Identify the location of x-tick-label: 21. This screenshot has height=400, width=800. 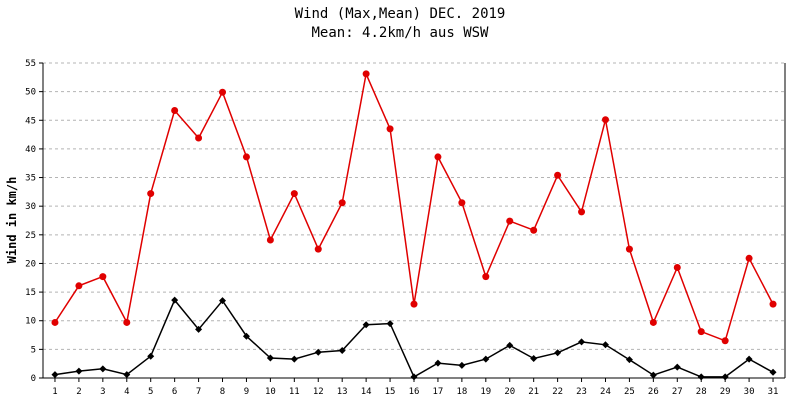
(533, 392).